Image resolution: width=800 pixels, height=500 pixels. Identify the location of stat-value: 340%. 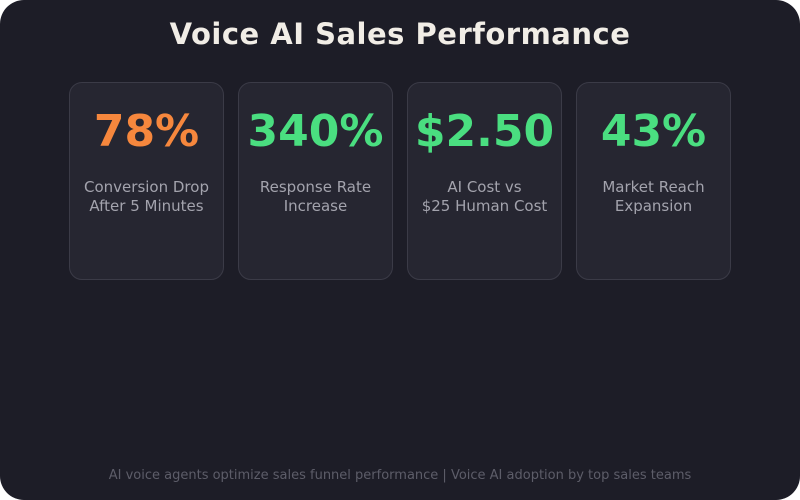
(315, 131).